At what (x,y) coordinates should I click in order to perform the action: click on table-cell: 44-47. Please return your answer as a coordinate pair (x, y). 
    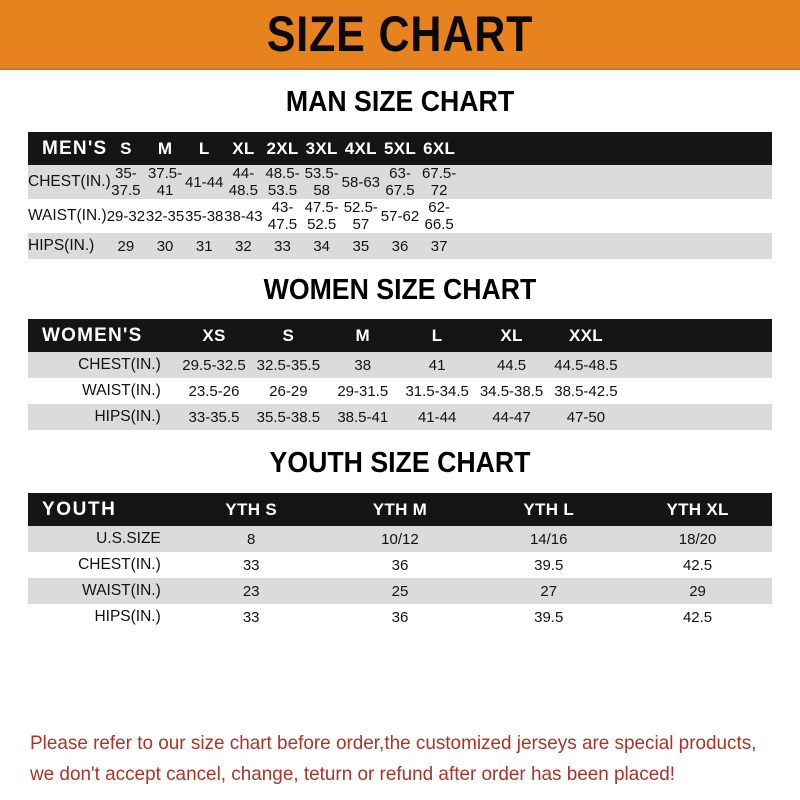
    Looking at the image, I should click on (511, 417).